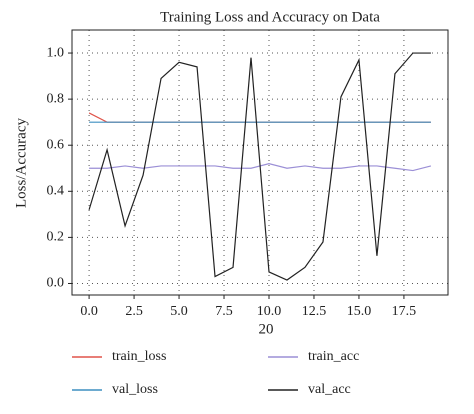 The image size is (474, 414). Describe the element at coordinates (314, 311) in the screenshot. I see `x-tick-label: 12.5` at that location.